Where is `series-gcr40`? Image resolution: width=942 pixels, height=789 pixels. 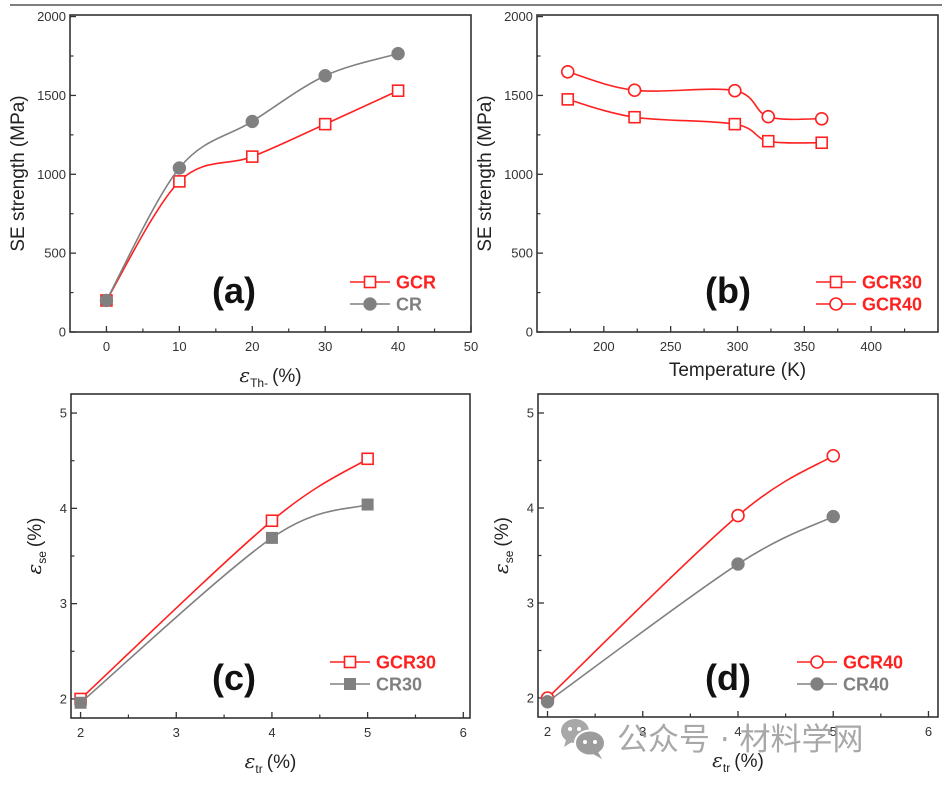 series-gcr40 is located at coordinates (690, 576).